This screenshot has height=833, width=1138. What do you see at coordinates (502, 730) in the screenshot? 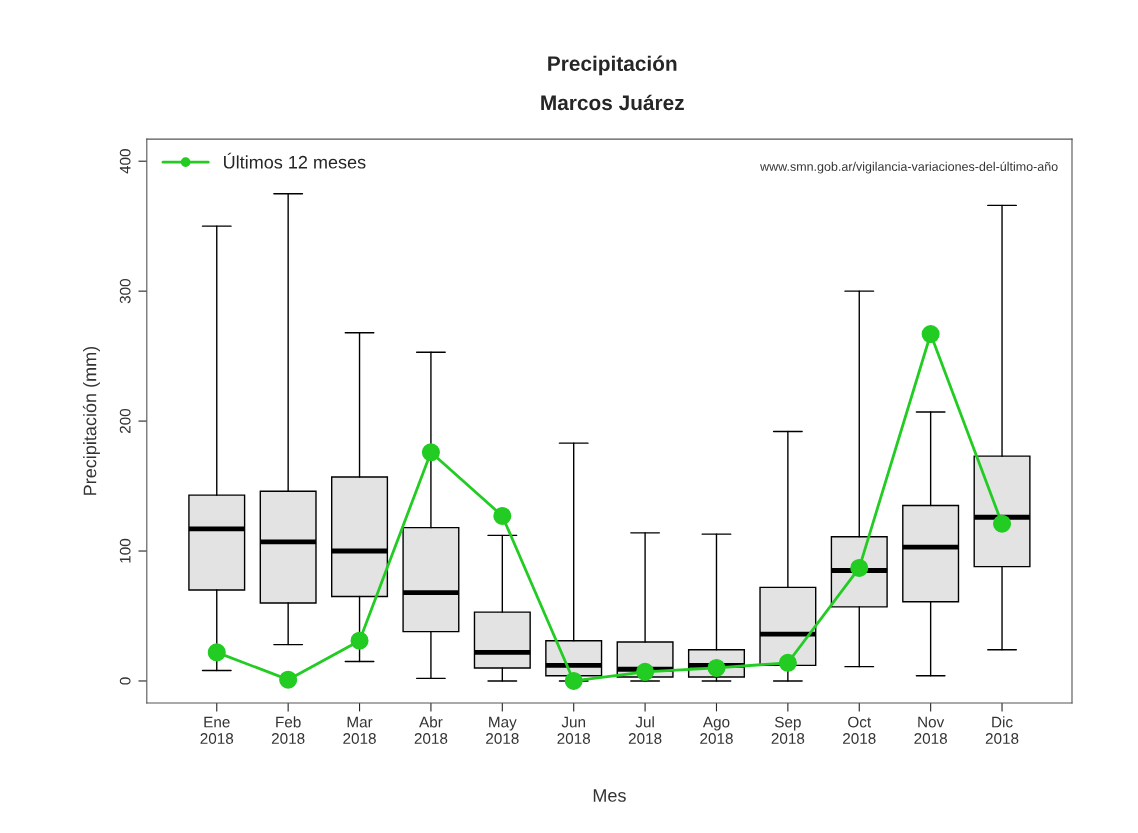
I see `x-tick-label: May 2018` at bounding box center [502, 730].